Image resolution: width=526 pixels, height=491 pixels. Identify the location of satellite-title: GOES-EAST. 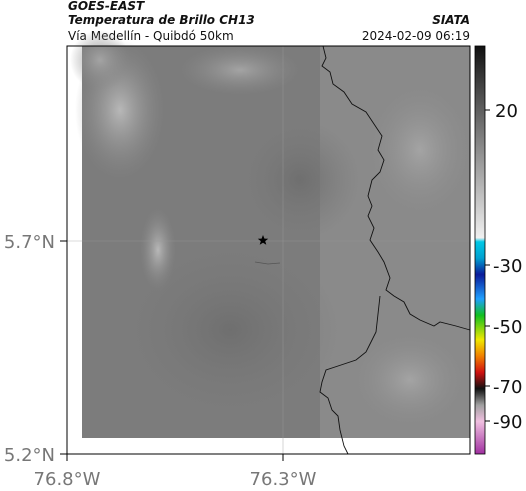
(106, 6).